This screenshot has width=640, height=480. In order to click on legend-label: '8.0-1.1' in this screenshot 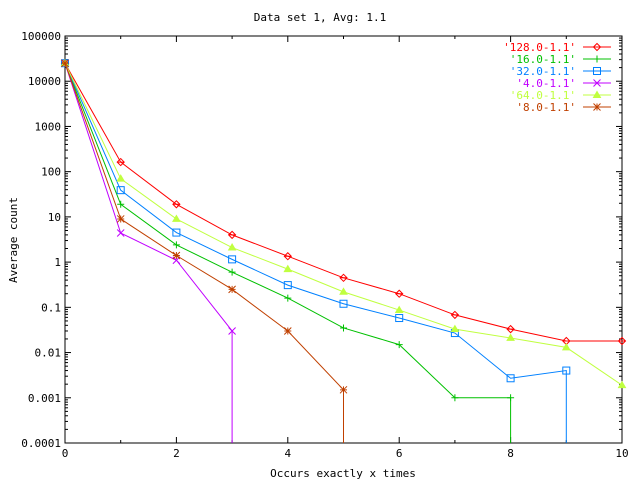, I will do `click(546, 107)`.